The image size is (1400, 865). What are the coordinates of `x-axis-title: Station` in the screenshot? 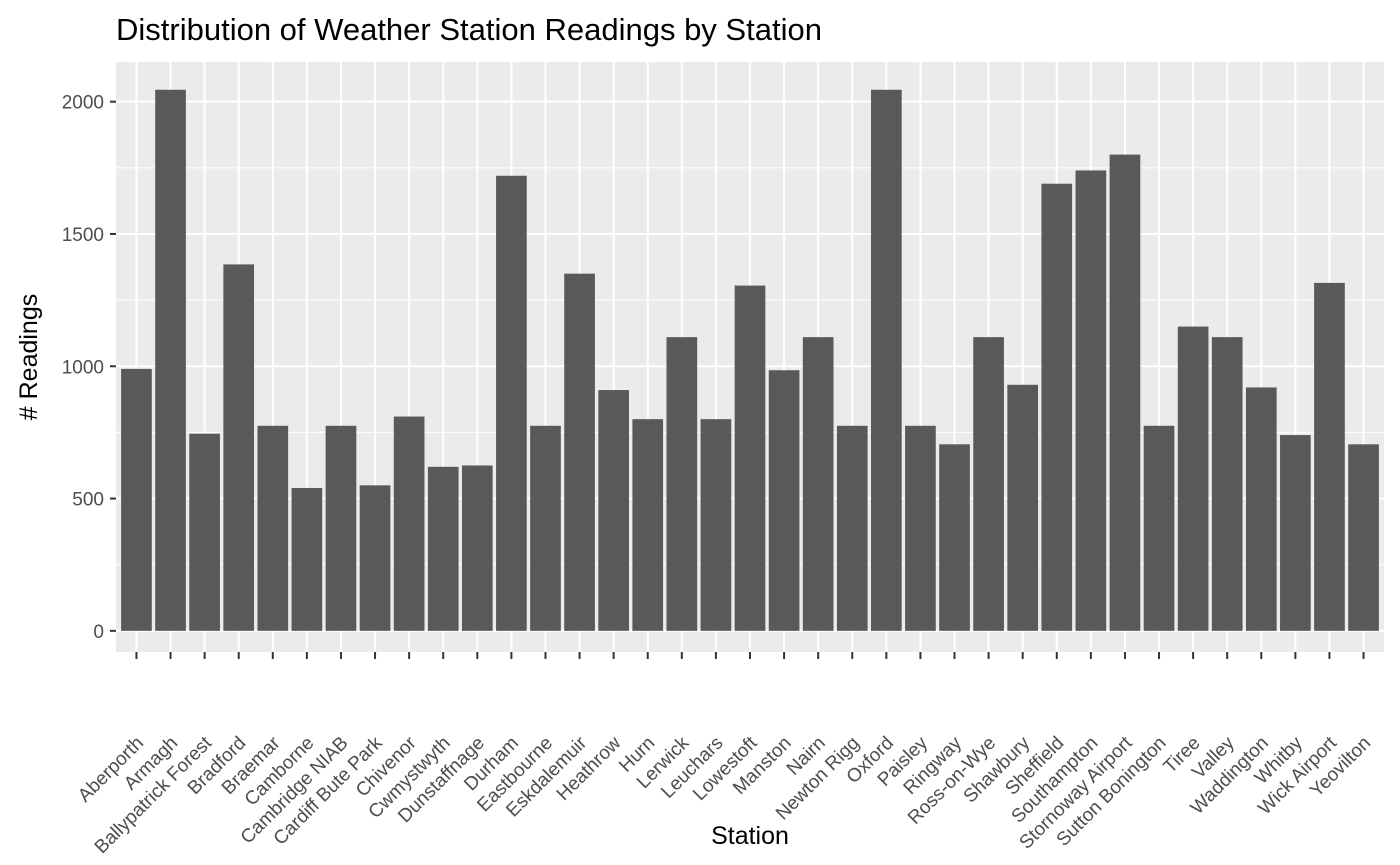 It's located at (750, 836).